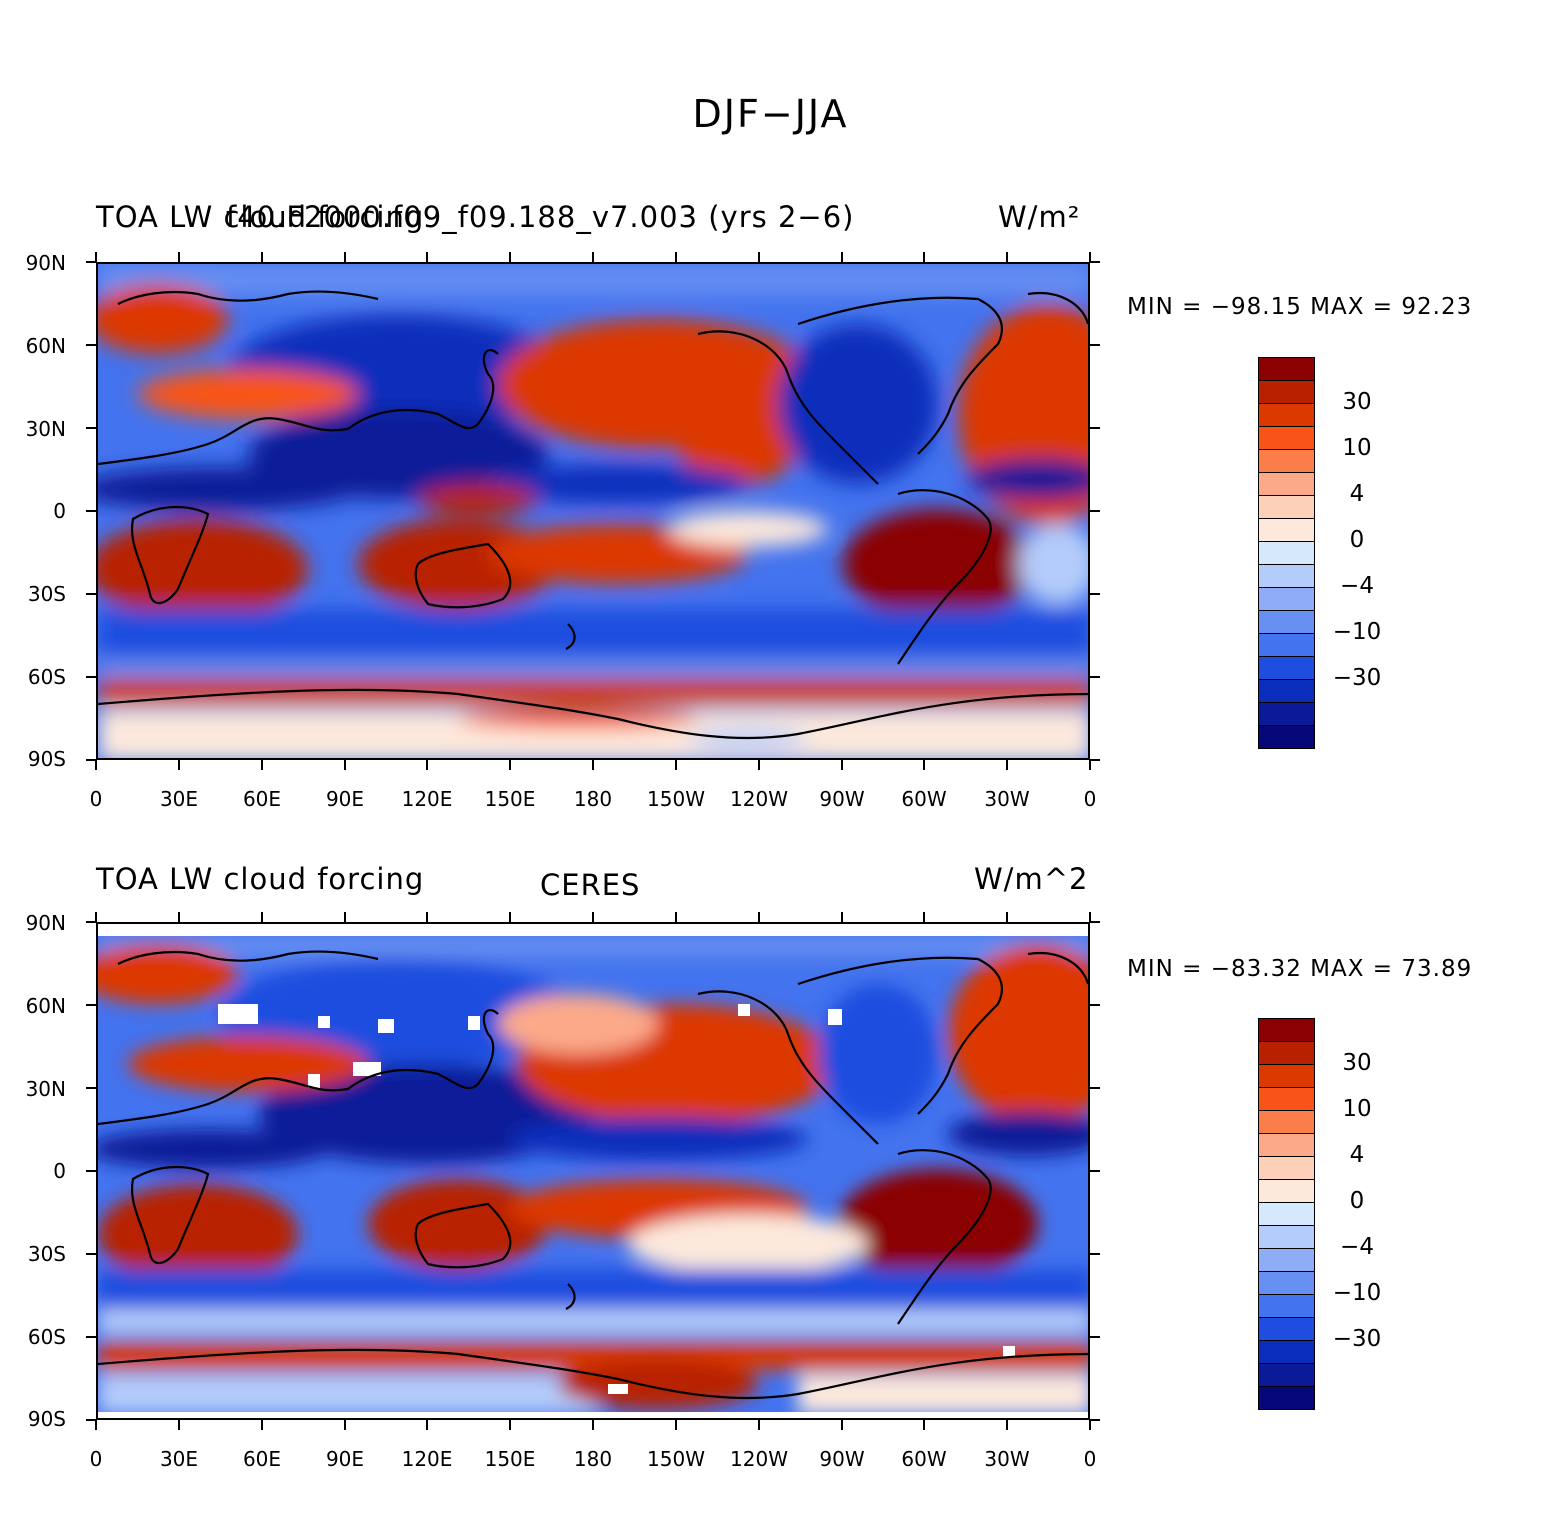 This screenshot has height=1538, width=1541. I want to click on panel2-lon-label: 0, so click(96, 1459).